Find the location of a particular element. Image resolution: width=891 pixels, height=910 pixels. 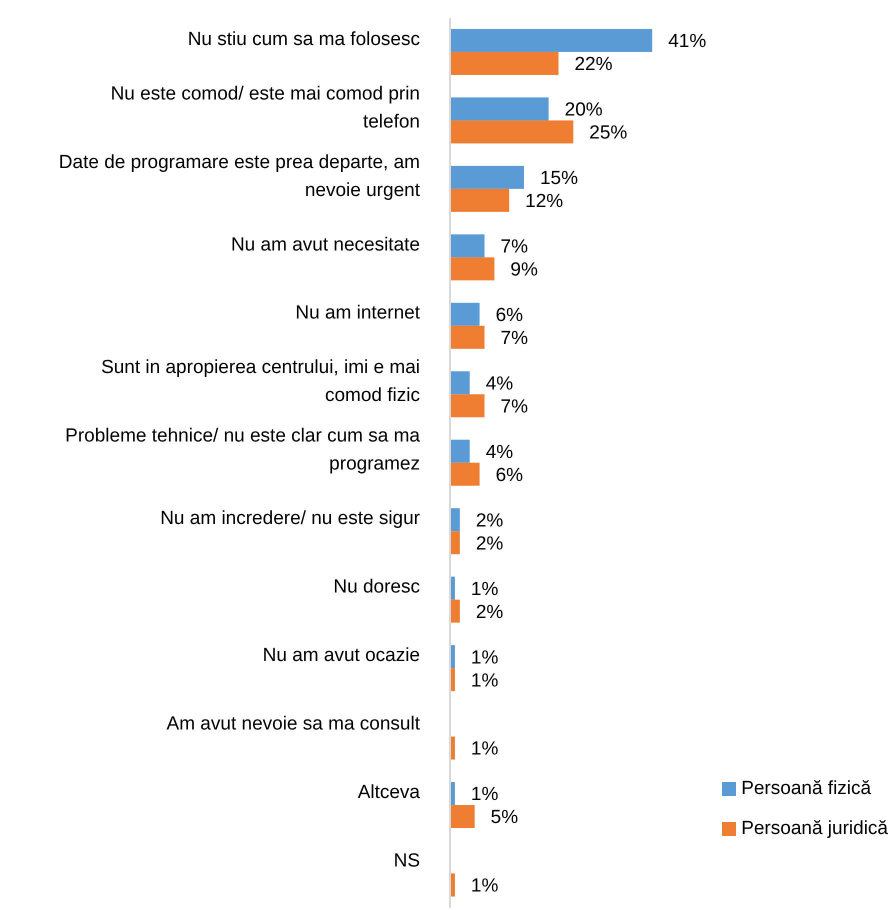

data-label: 9% is located at coordinates (524, 269).